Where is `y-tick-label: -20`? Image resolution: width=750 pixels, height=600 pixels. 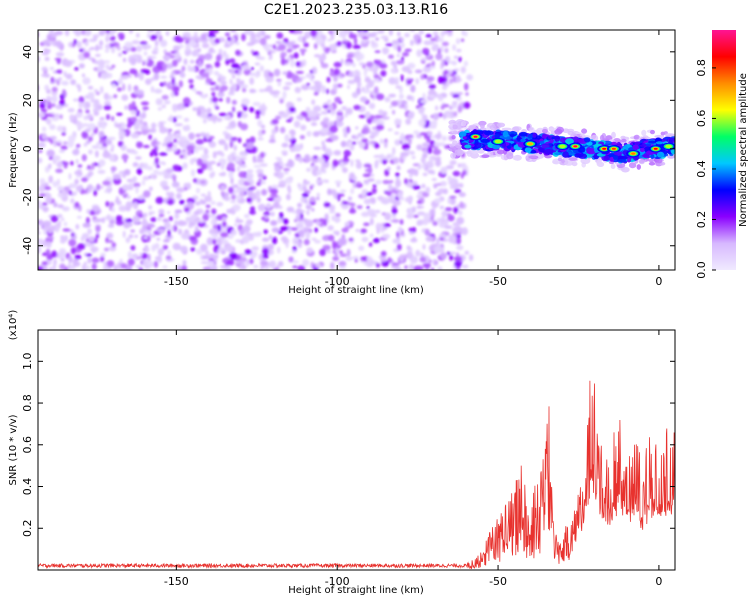
y-tick-label: -20 is located at coordinates (27, 197).